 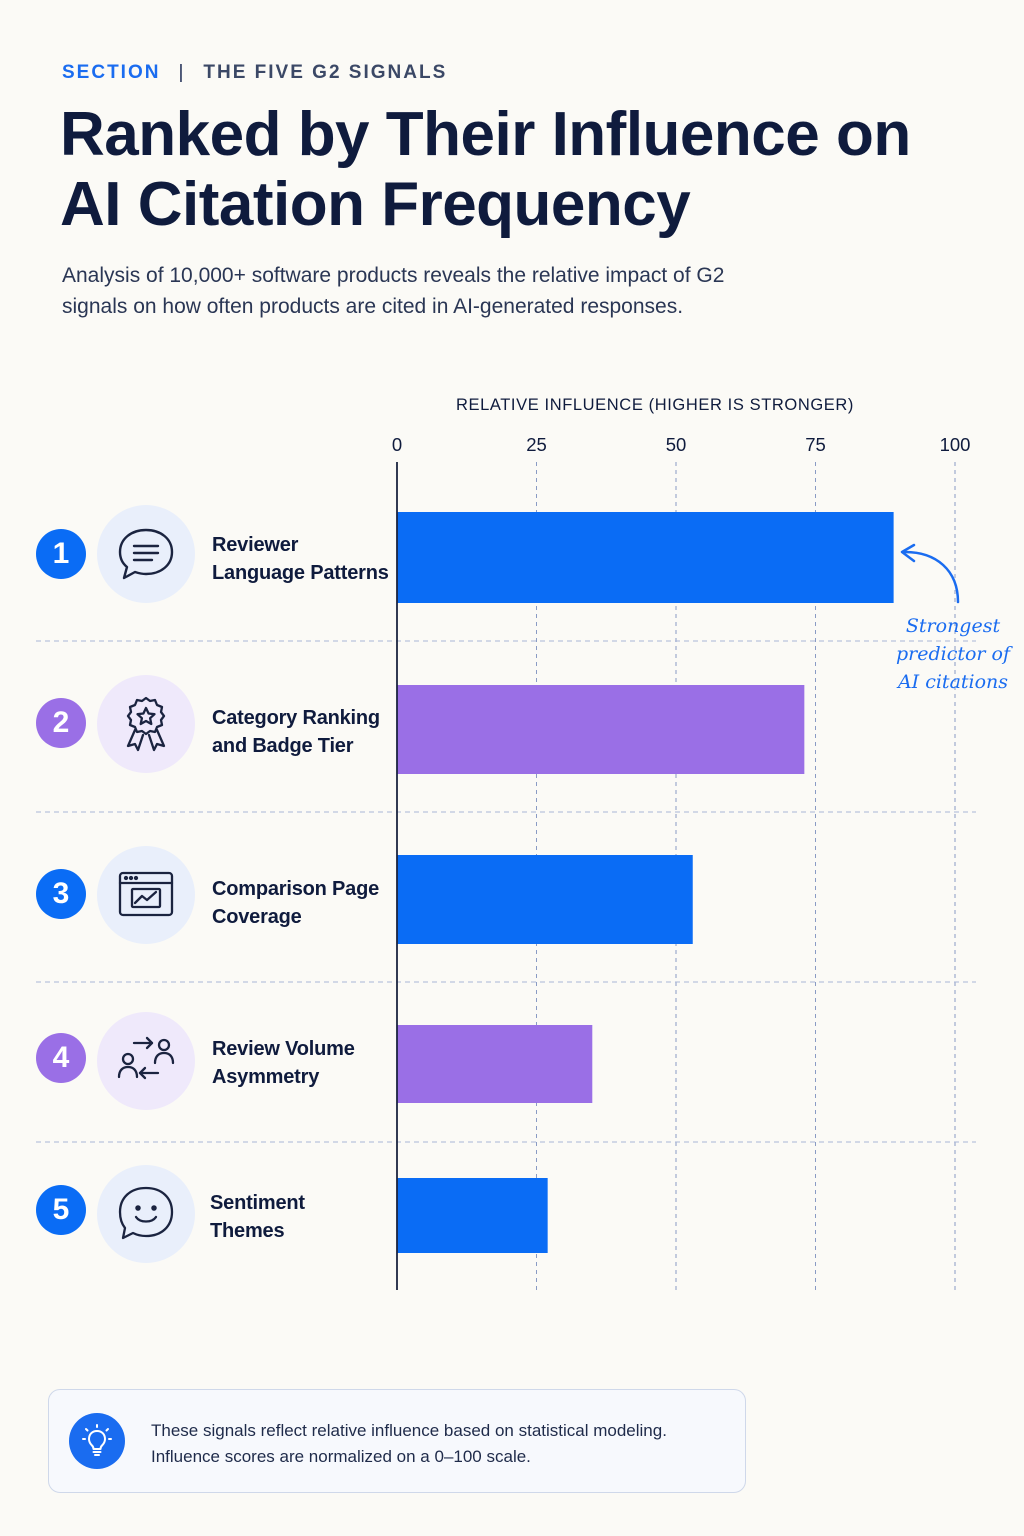 I want to click on signal-row-1: 1 Reviewer Language Patterns, so click(x=200, y=556).